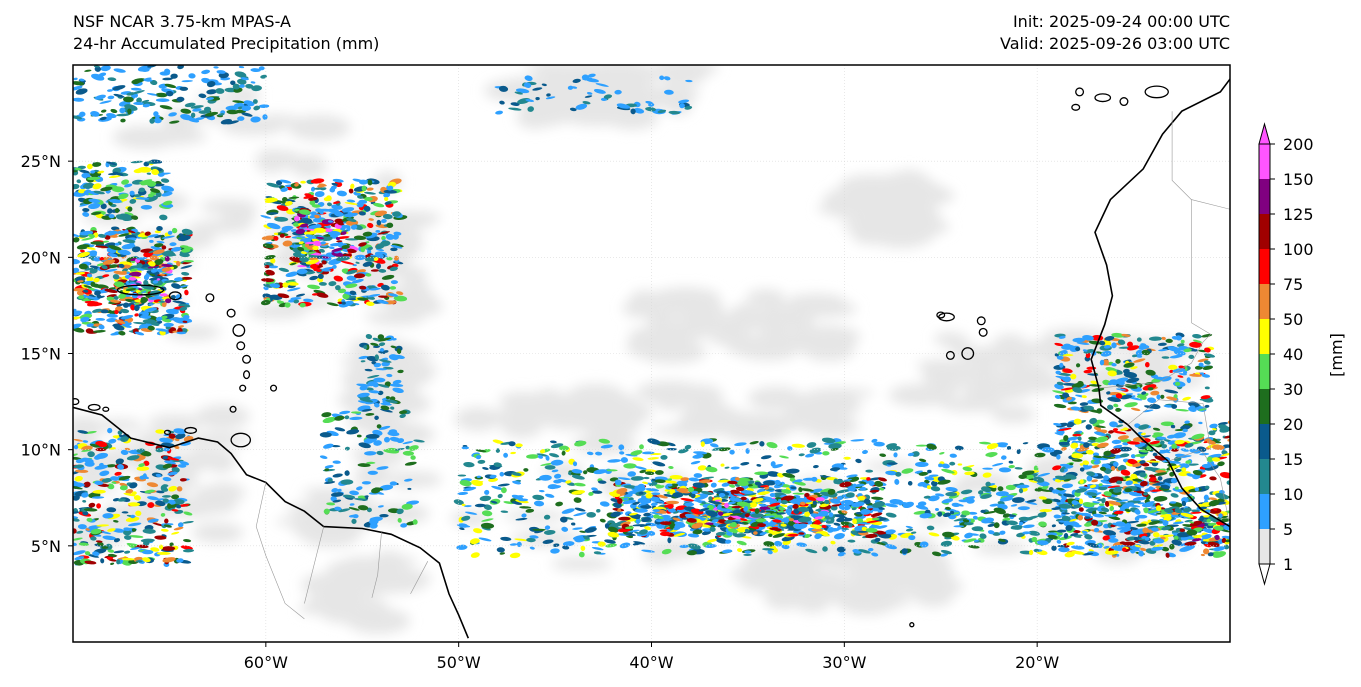 This screenshot has height=687, width=1361. I want to click on colorbar-level-label: 15, so click(1293, 459).